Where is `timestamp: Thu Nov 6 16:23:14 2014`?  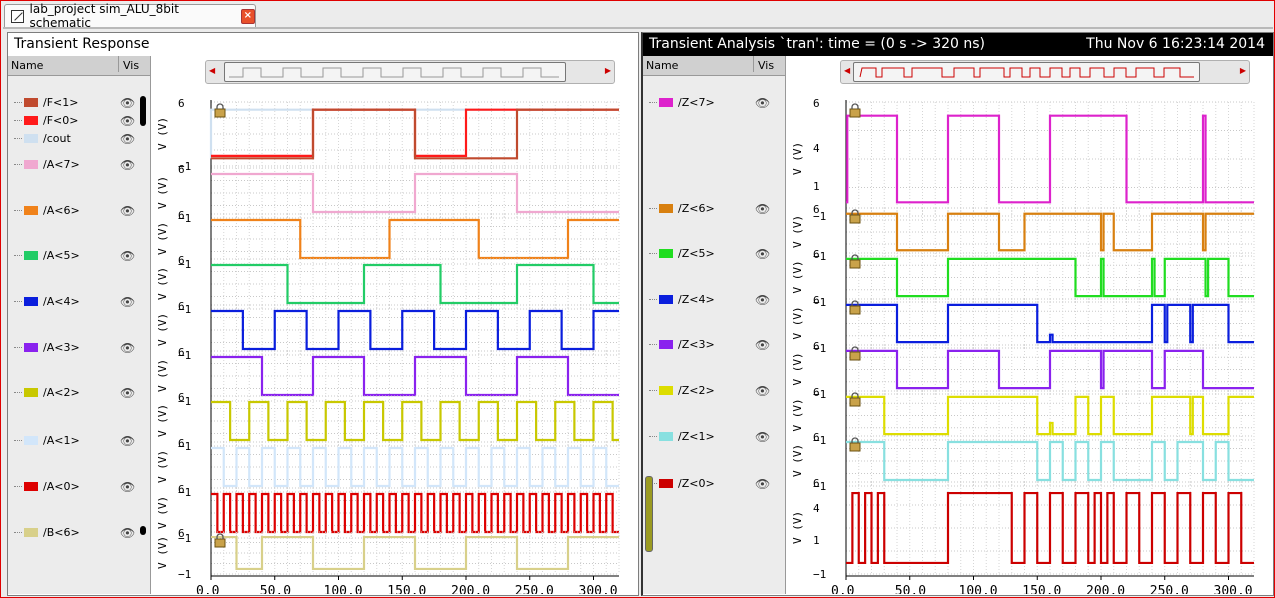
timestamp: Thu Nov 6 16:23:14 2014 is located at coordinates (1175, 44).